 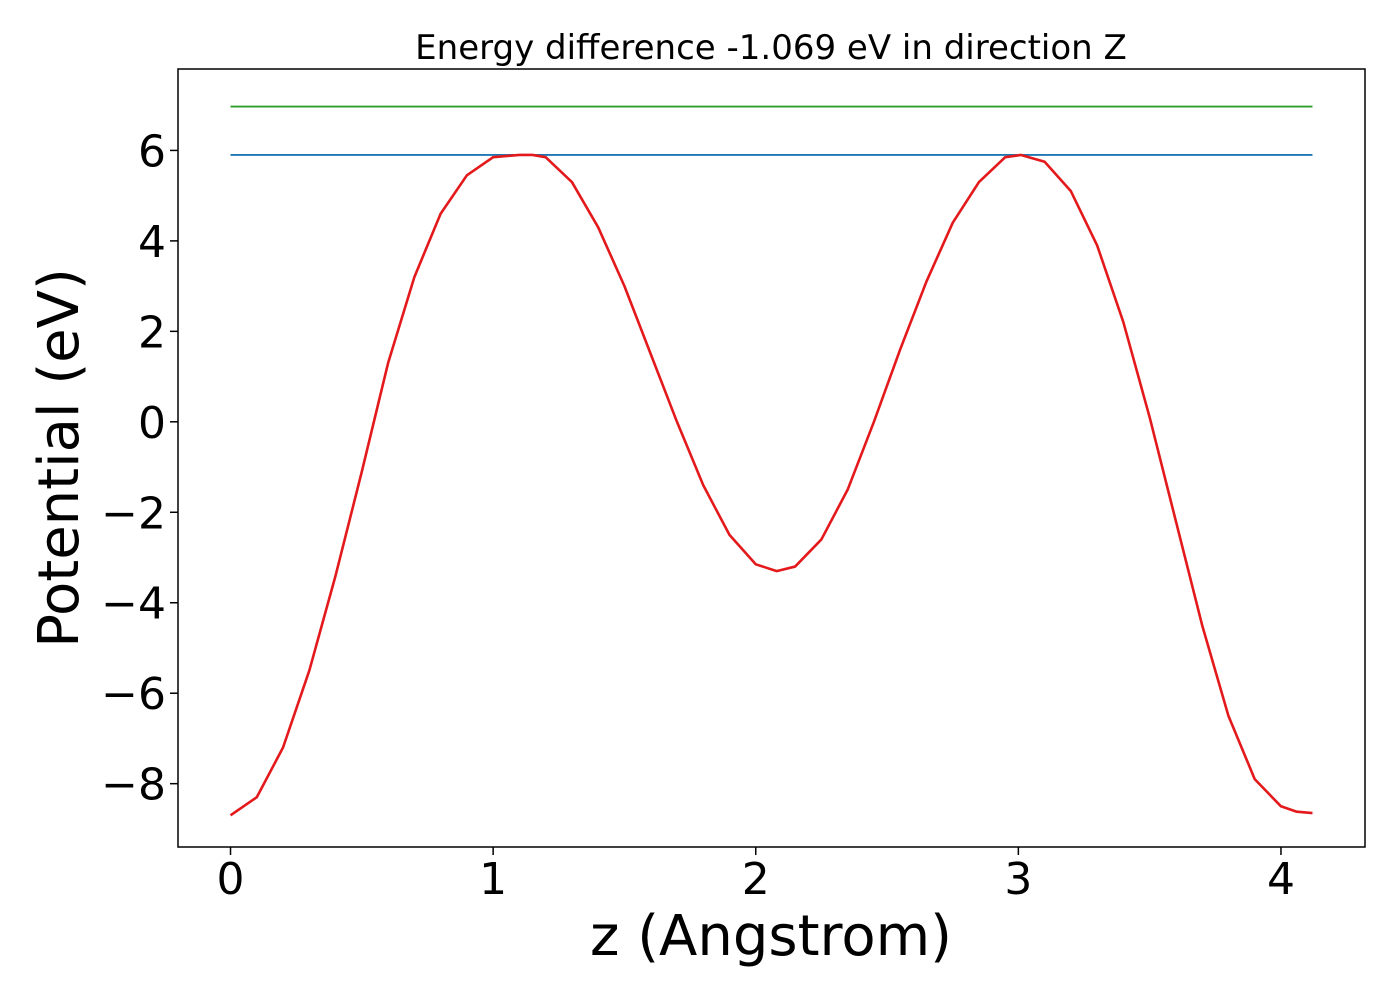 I want to click on y-tick-label: −4, so click(x=133, y=604).